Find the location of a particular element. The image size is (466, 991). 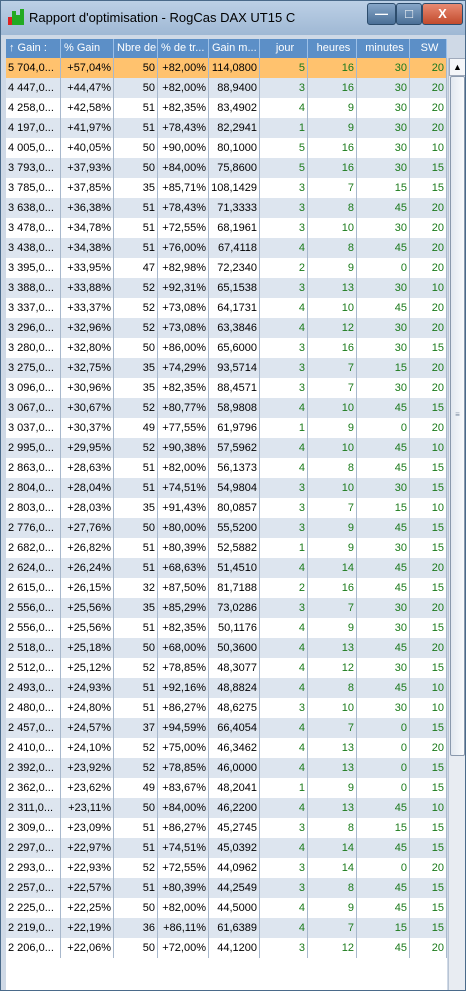

cell-nb: 50 is located at coordinates (136, 148).